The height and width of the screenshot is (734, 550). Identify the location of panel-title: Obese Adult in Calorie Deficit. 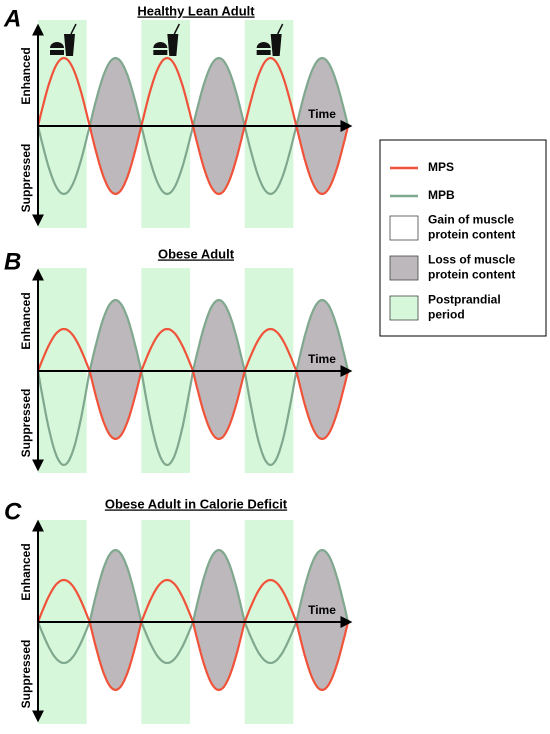
(196, 503).